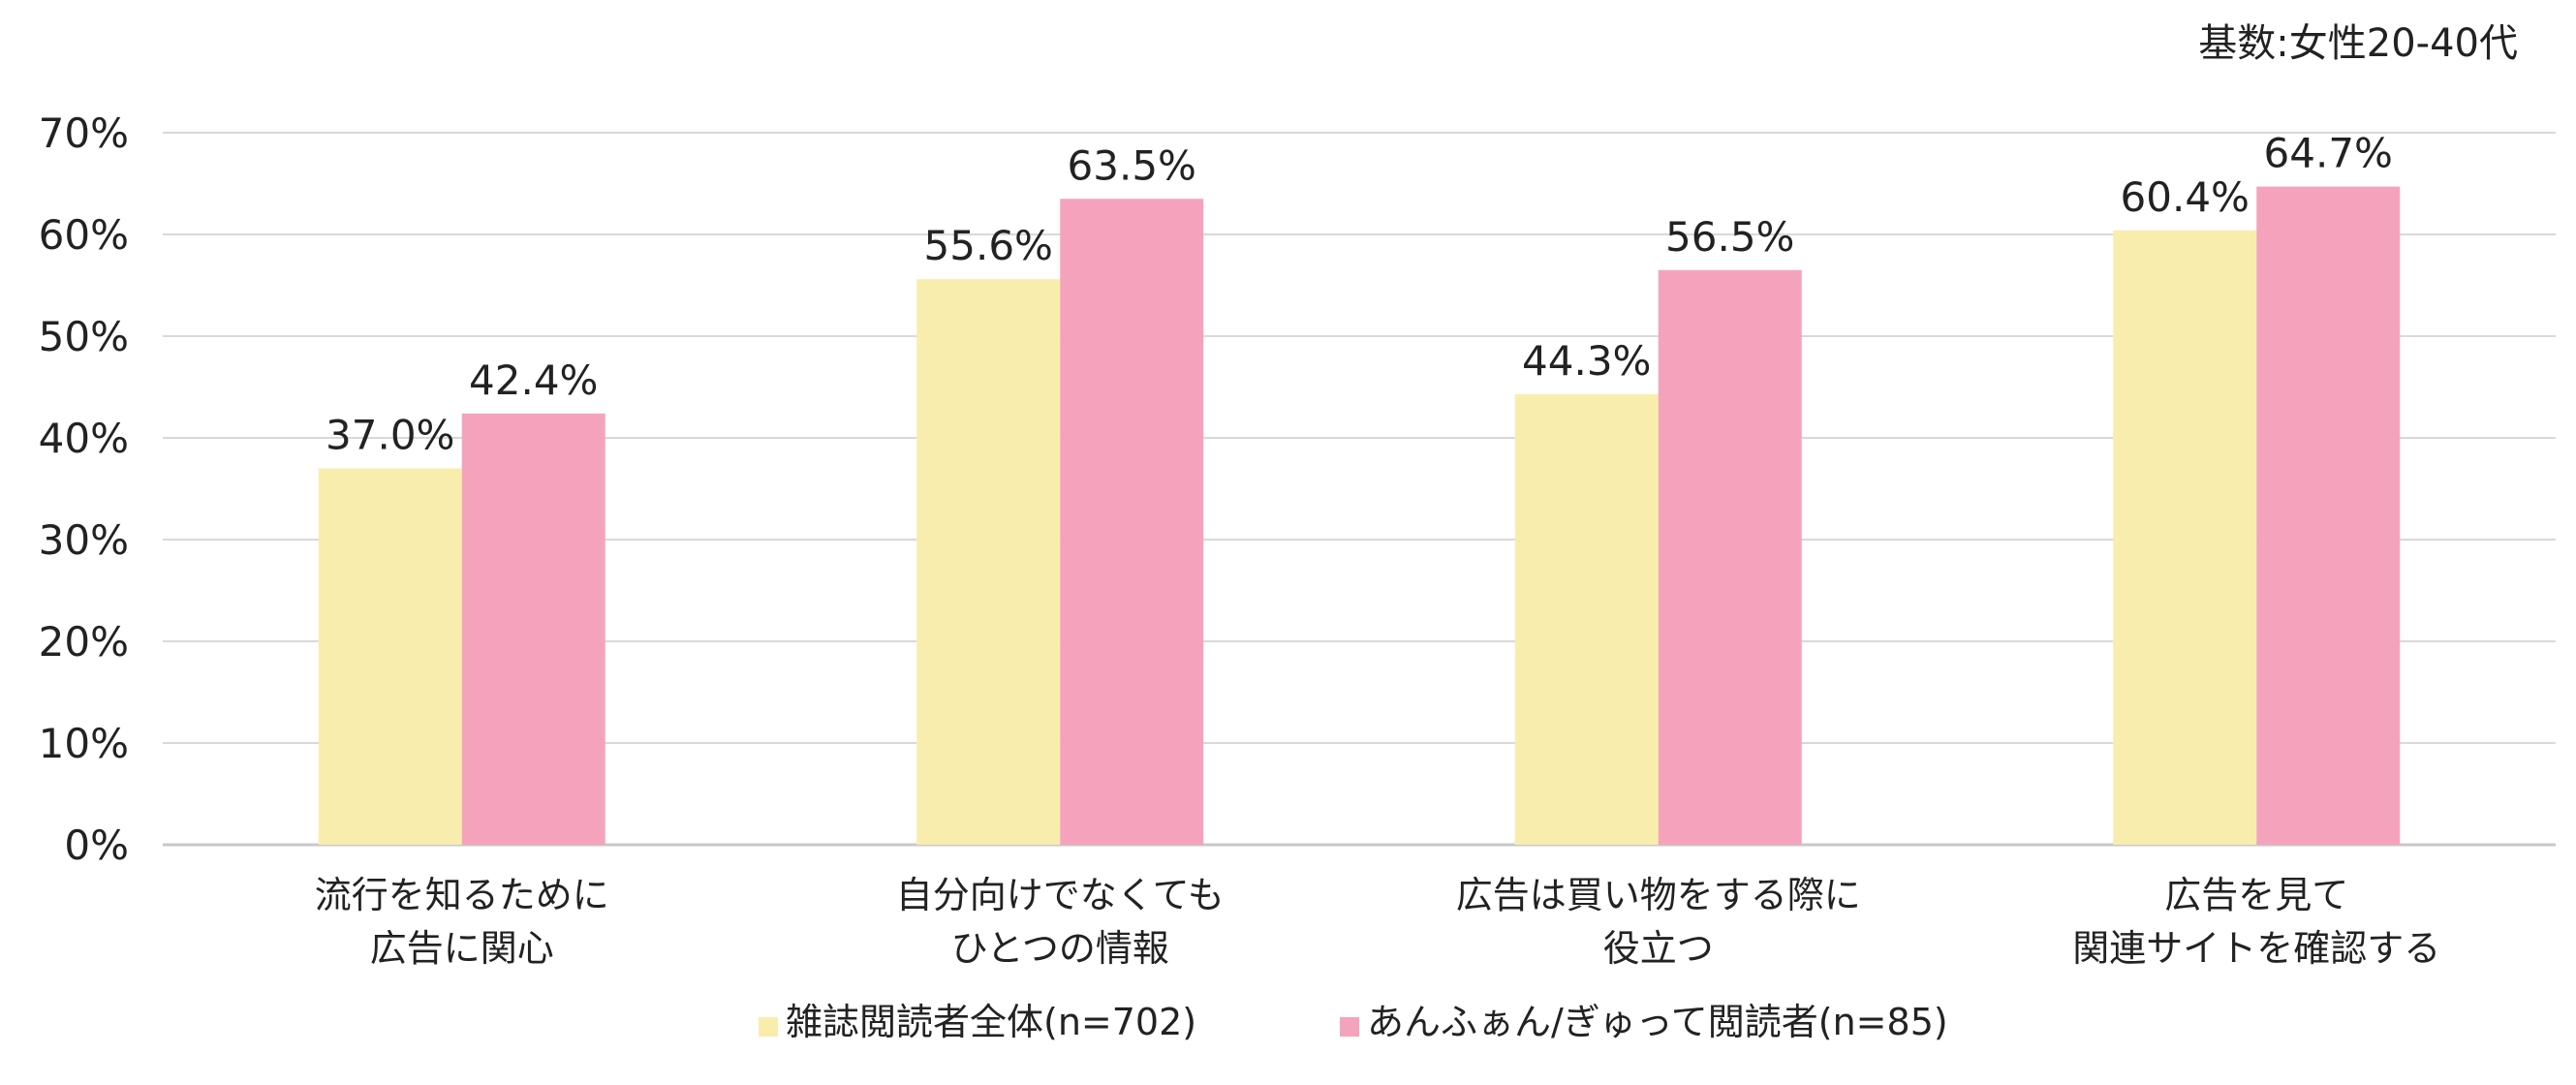  I want to click on x-tick-label: 流行を知るために, so click(462, 895).